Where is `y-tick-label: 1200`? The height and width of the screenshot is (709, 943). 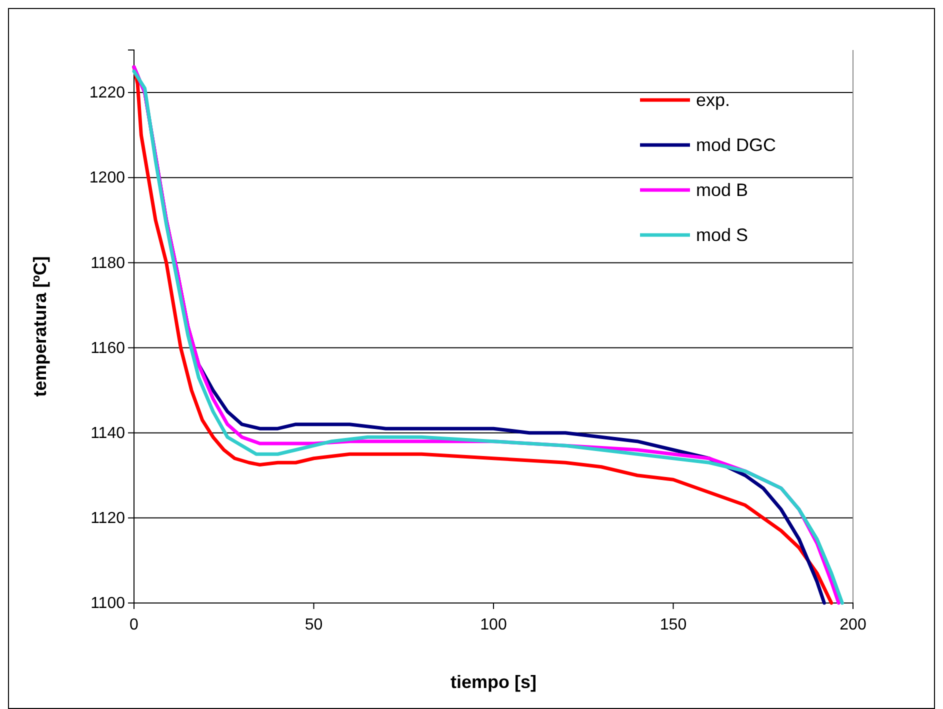
y-tick-label: 1200 is located at coordinates (107, 178).